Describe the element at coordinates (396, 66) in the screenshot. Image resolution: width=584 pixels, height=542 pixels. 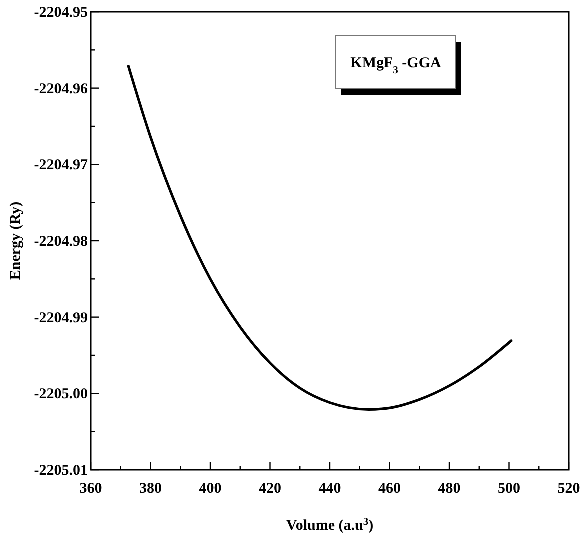
I see `annotation: KMgF$_{3}$ -GGA` at that location.